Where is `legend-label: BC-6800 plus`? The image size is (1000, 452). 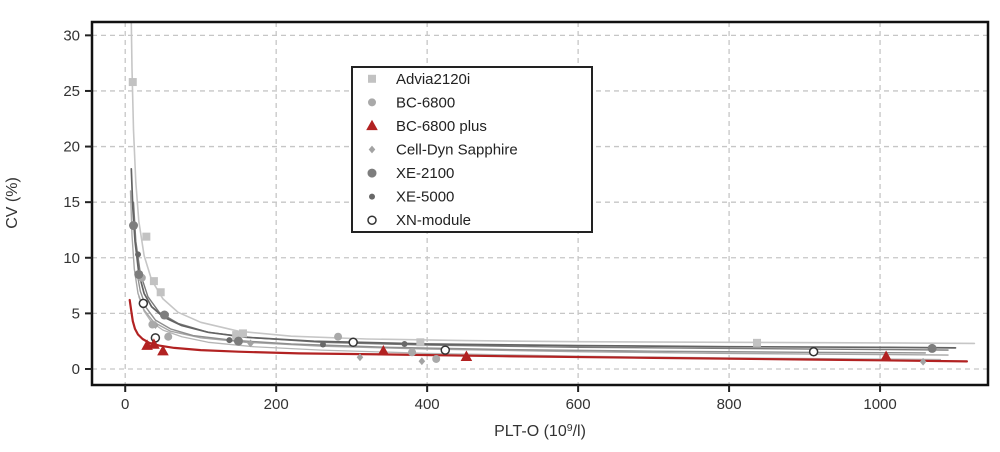 legend-label: BC-6800 plus is located at coordinates (441, 126).